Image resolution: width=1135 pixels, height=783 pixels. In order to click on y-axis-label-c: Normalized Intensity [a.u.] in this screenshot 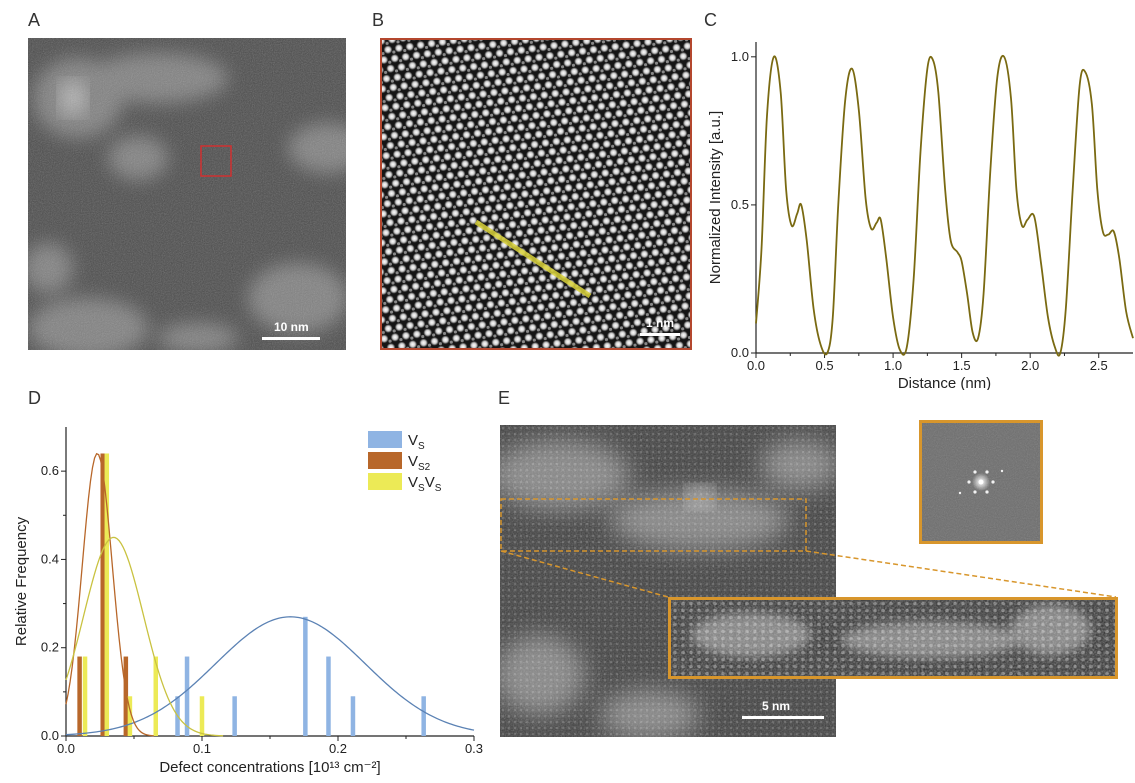, I will do `click(715, 197)`.